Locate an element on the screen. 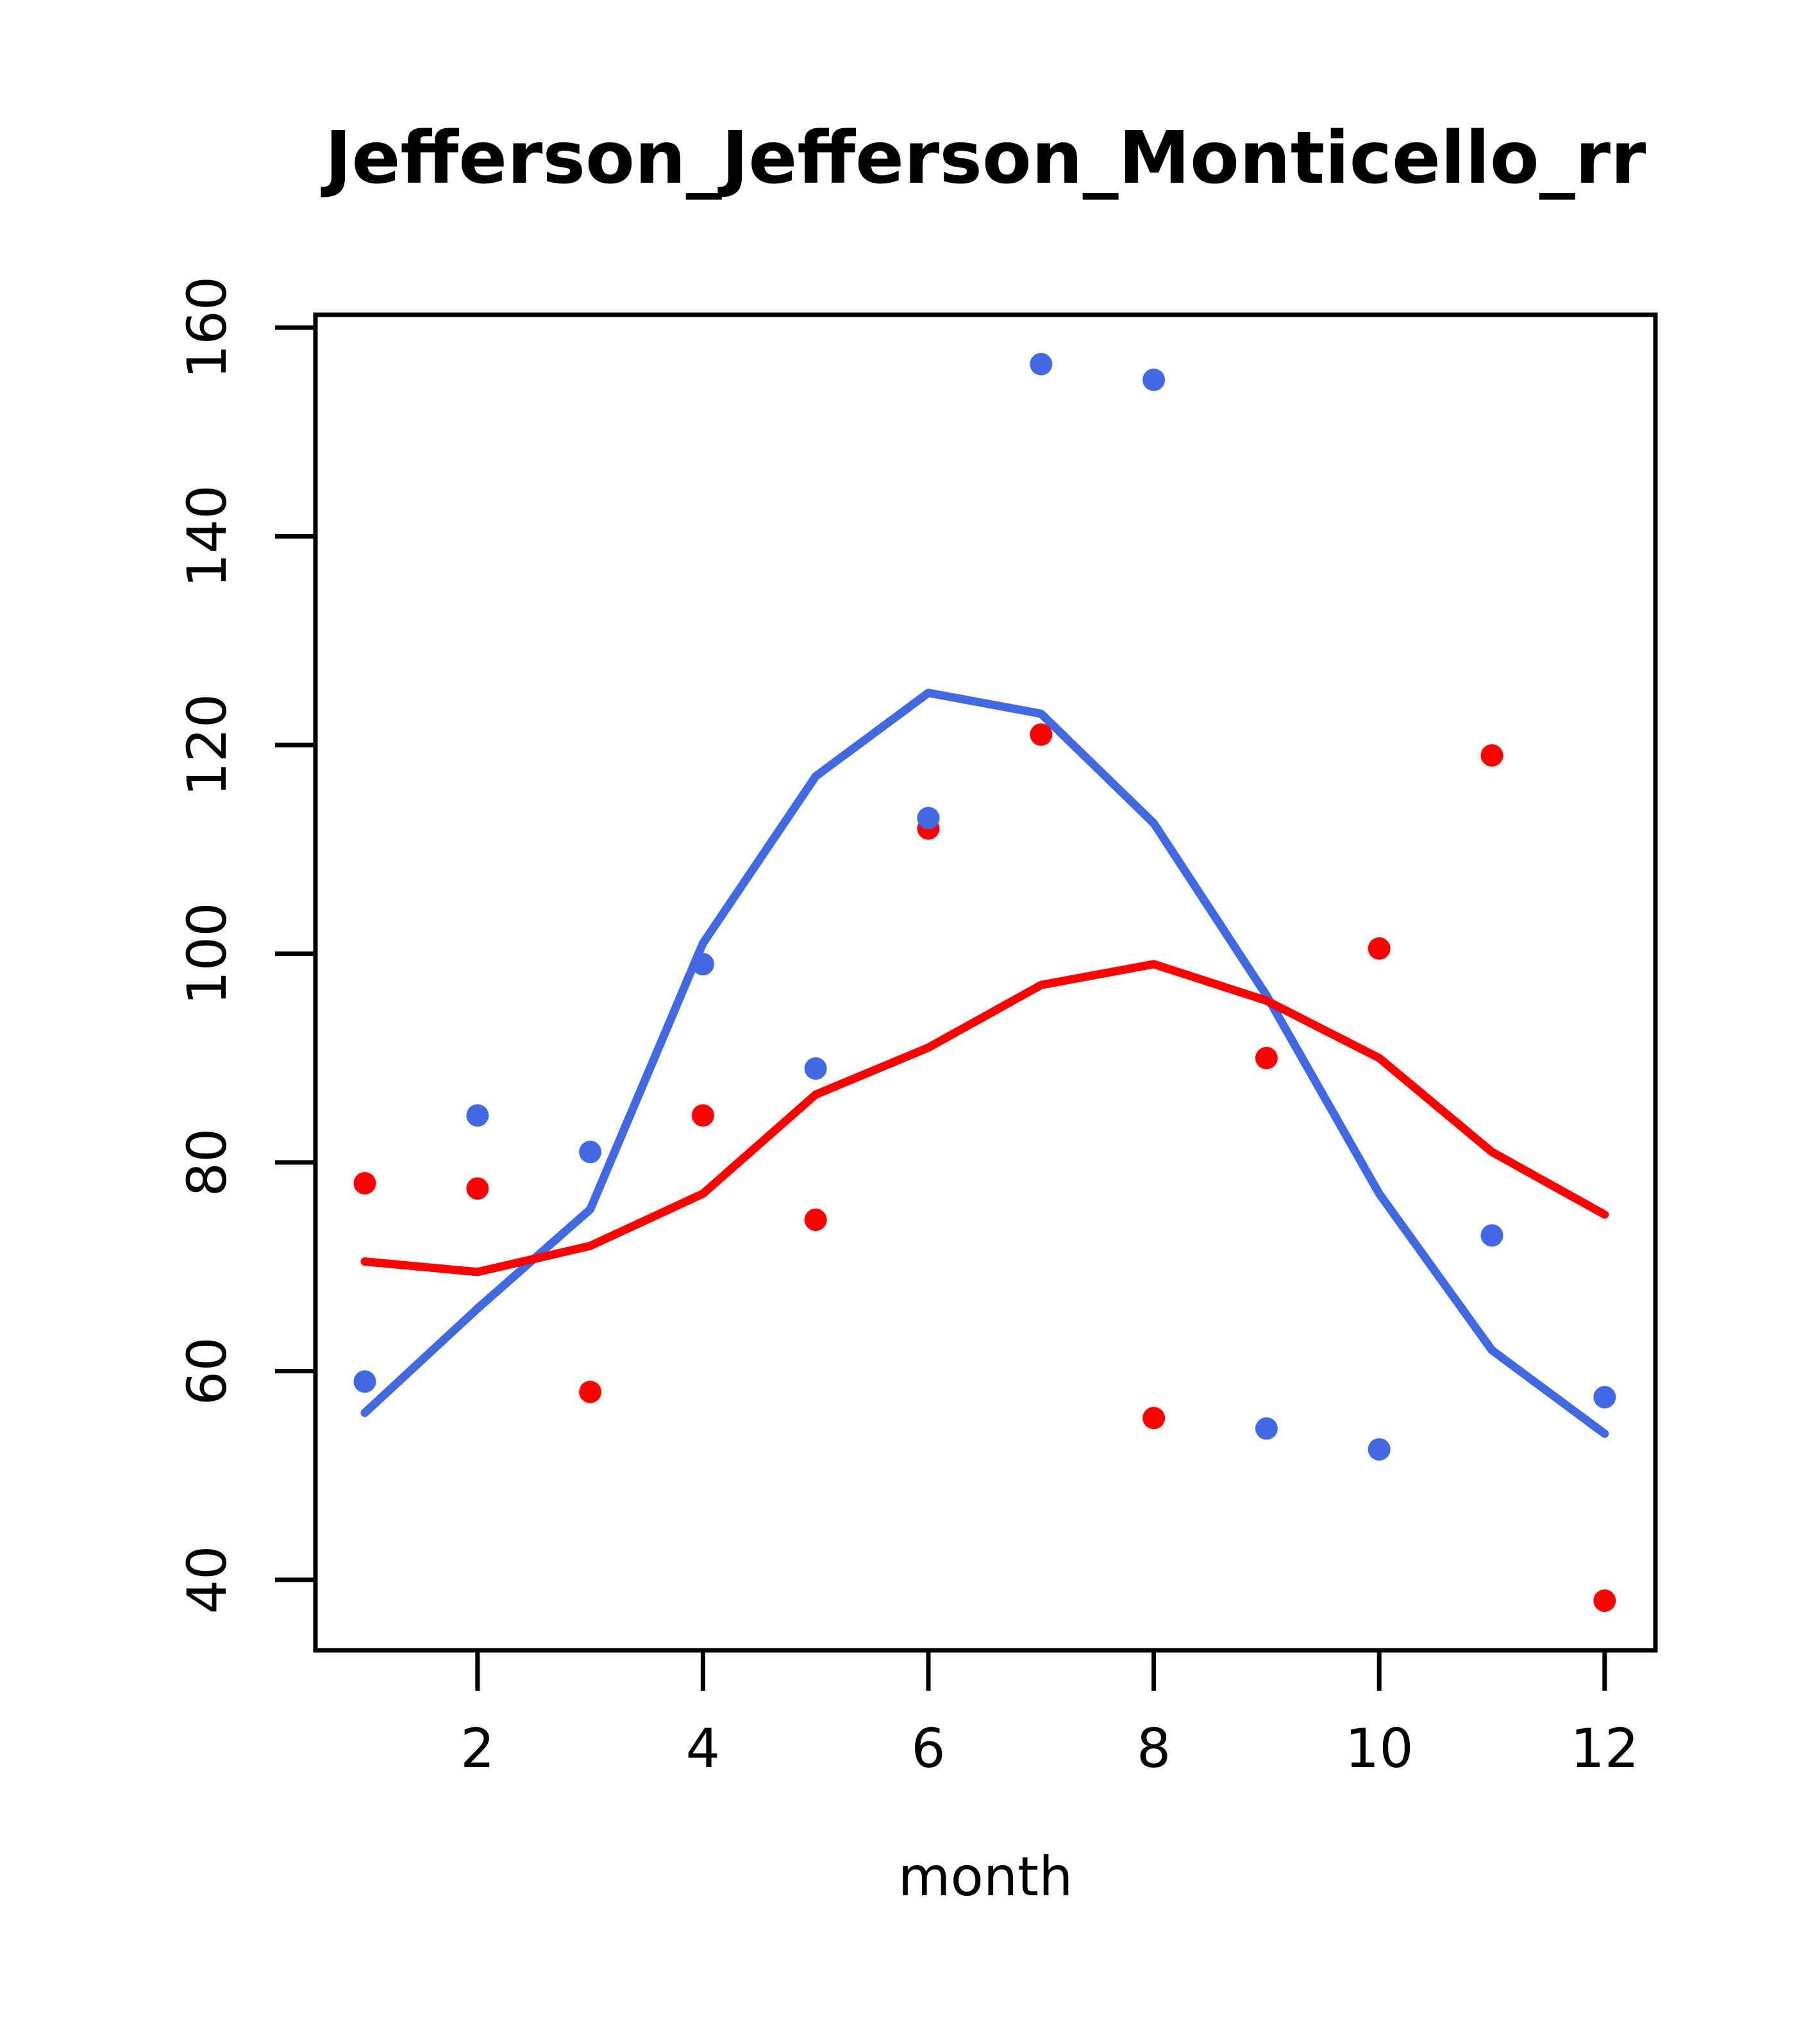 The image size is (1817, 2044). chart-title: Jefferson_Jefferson_Monticello_rr is located at coordinates (985, 158).